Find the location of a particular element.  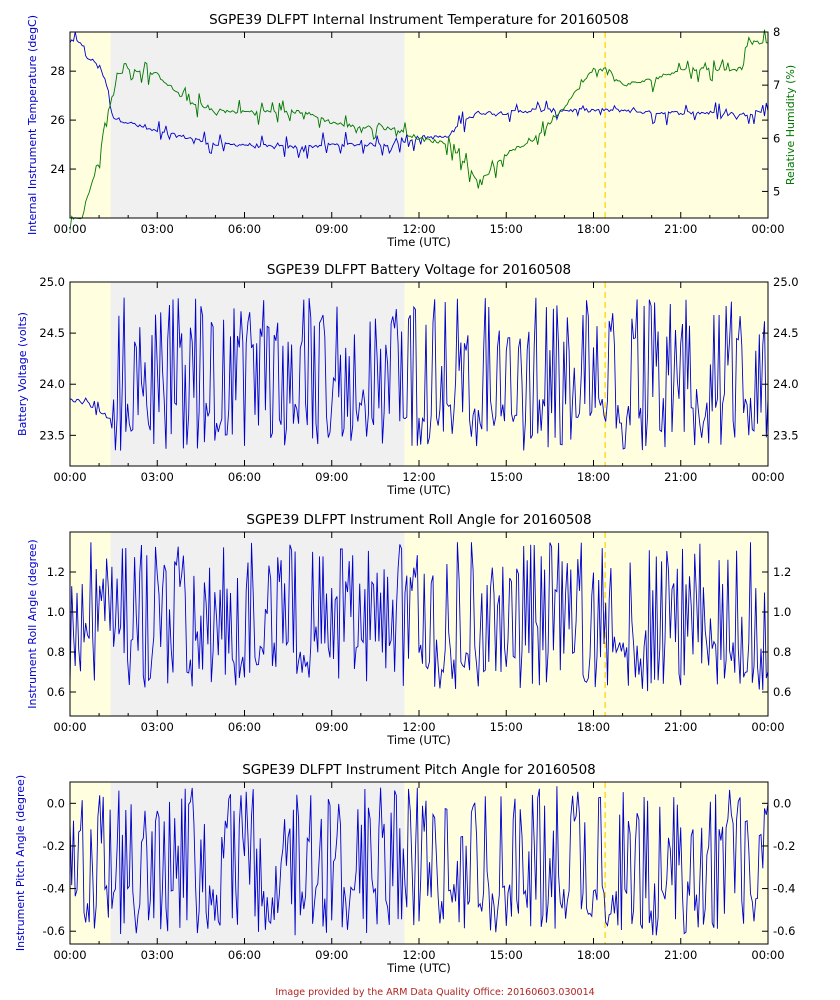

series-line-internal-instrument-temperature is located at coordinates (419, 95).